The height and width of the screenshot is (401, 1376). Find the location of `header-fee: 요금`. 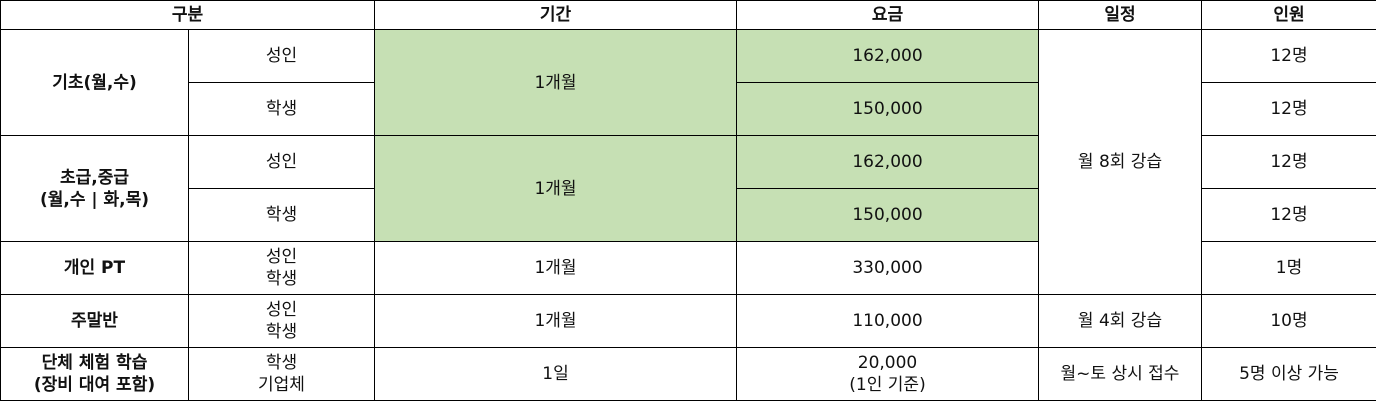

header-fee: 요금 is located at coordinates (887, 15).